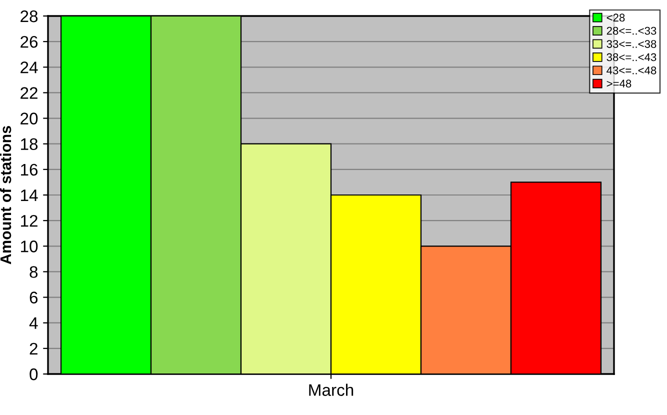 This screenshot has height=415, width=667. I want to click on legend-label: 28<=..<33, so click(631, 30).